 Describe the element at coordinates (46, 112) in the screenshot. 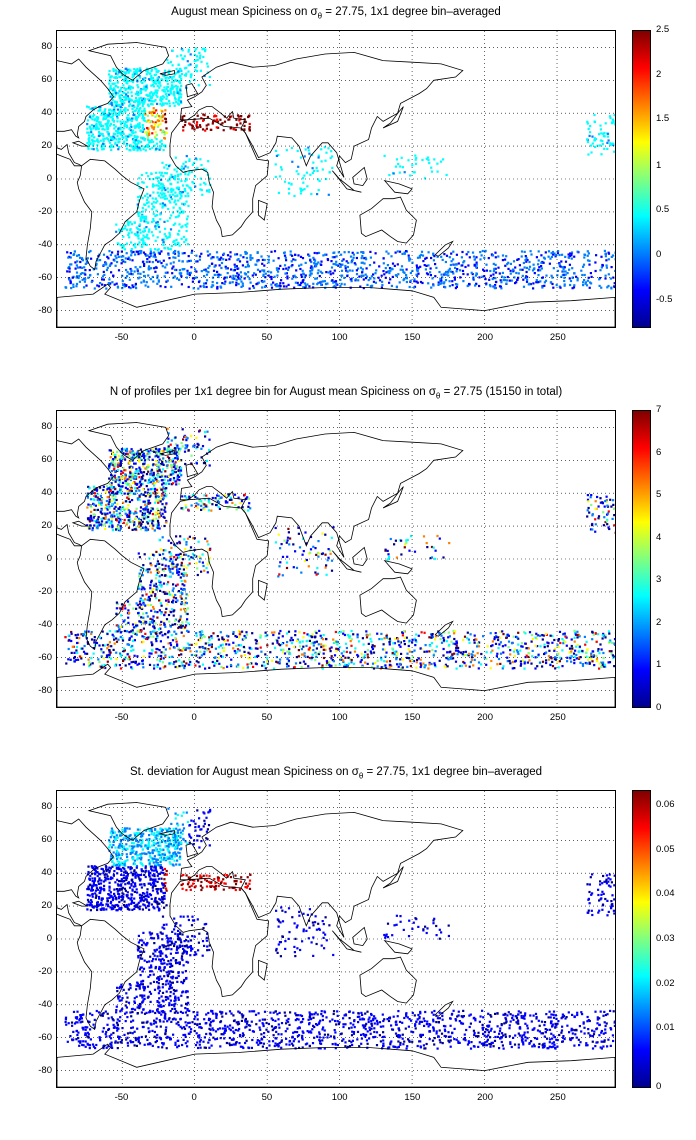

I see `y-tick-label: 40` at that location.